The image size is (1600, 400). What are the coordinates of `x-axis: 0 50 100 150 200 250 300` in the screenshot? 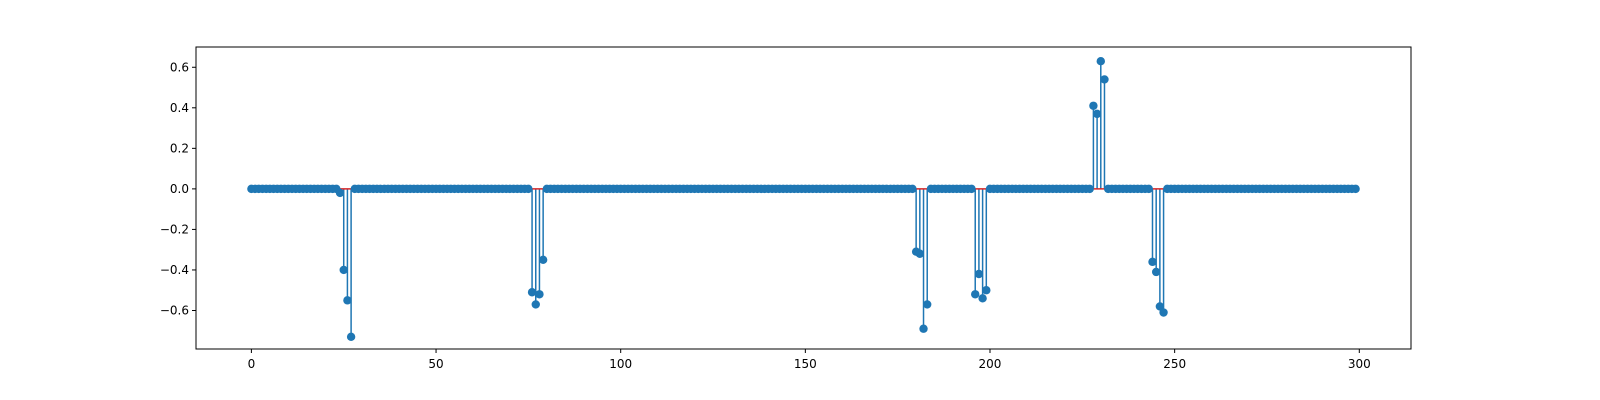 It's located at (809, 360).